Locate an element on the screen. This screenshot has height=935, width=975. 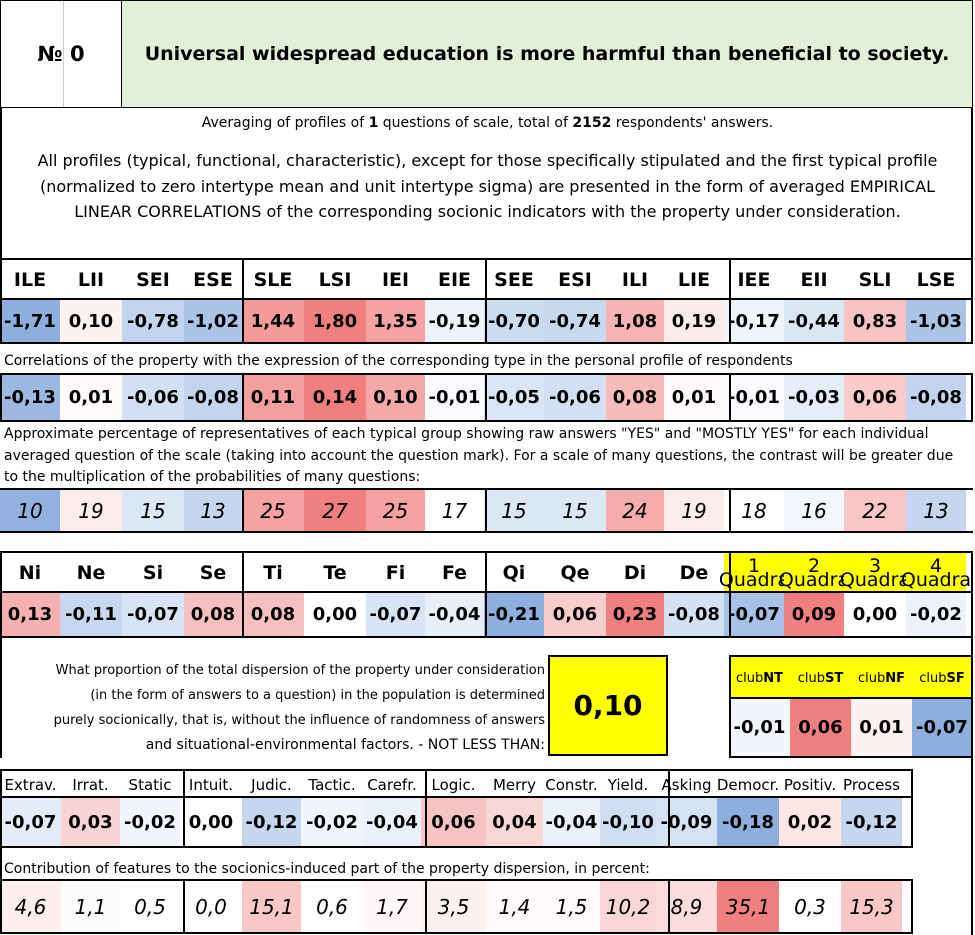
feature-value-4: -0,12 is located at coordinates (271, 822).